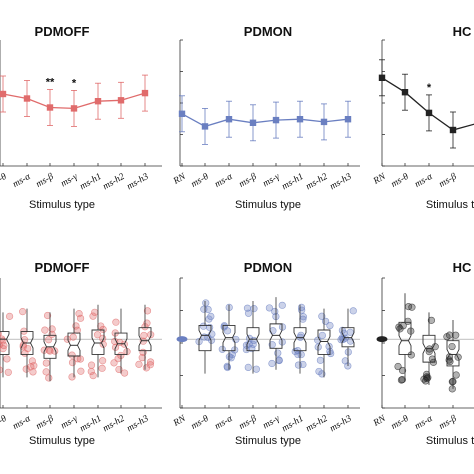 Image resolution: width=474 pixels, height=474 pixels. What do you see at coordinates (113, 424) in the screenshot?
I see `x-tick-label: ms-h2` at bounding box center [113, 424].